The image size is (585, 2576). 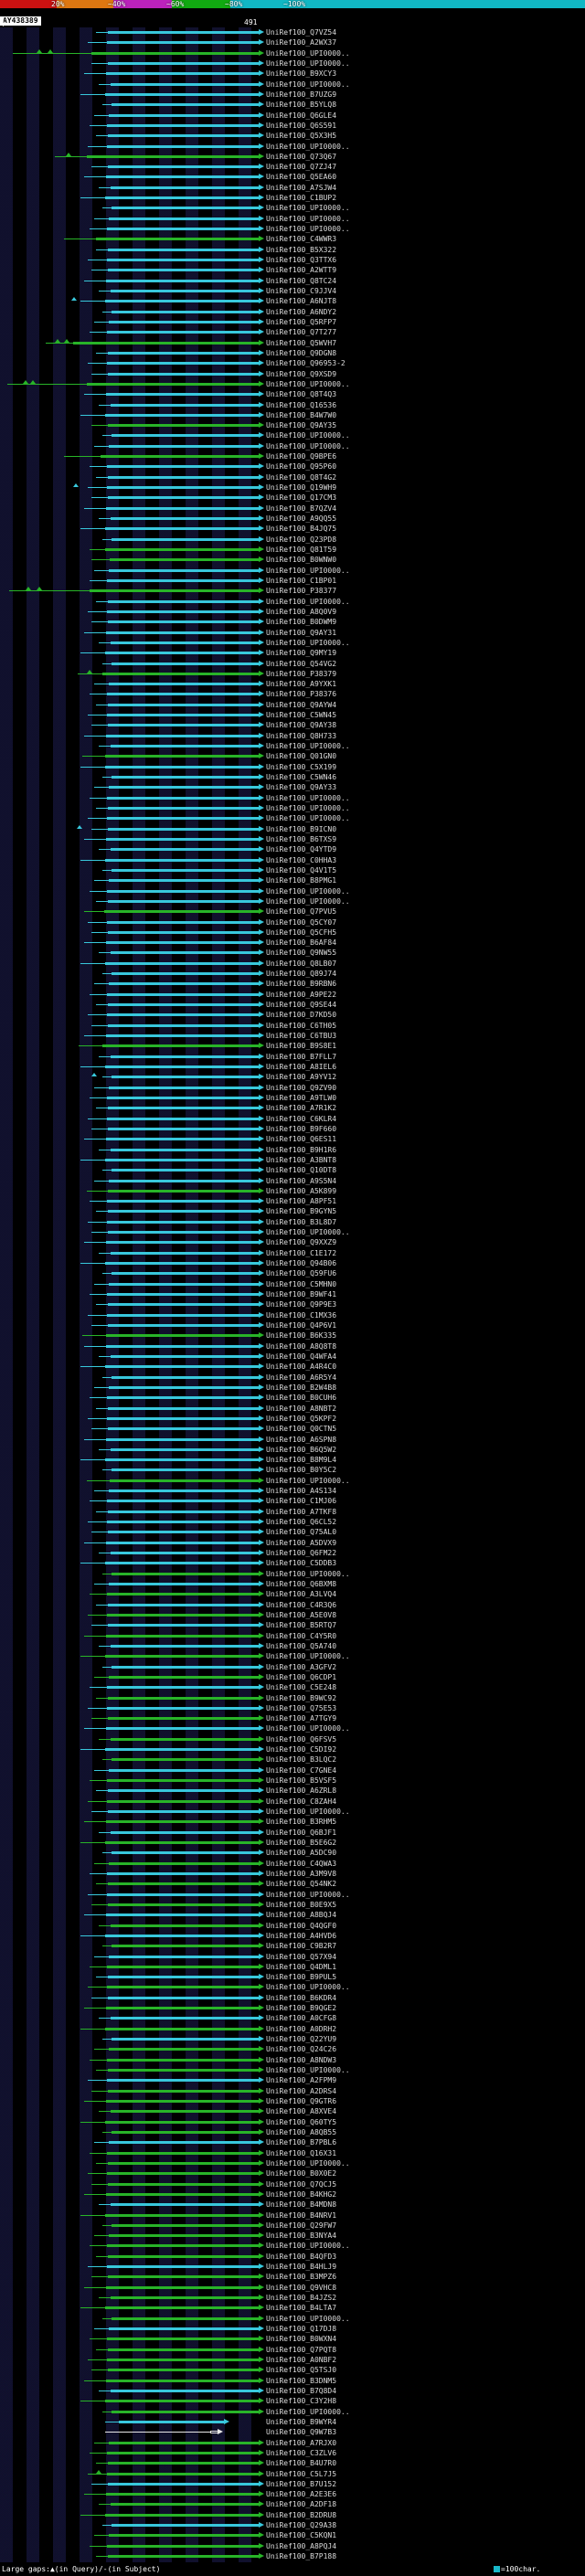 I want to click on hit-row: UniRef100_B6KDR4, so click(x=293, y=1998).